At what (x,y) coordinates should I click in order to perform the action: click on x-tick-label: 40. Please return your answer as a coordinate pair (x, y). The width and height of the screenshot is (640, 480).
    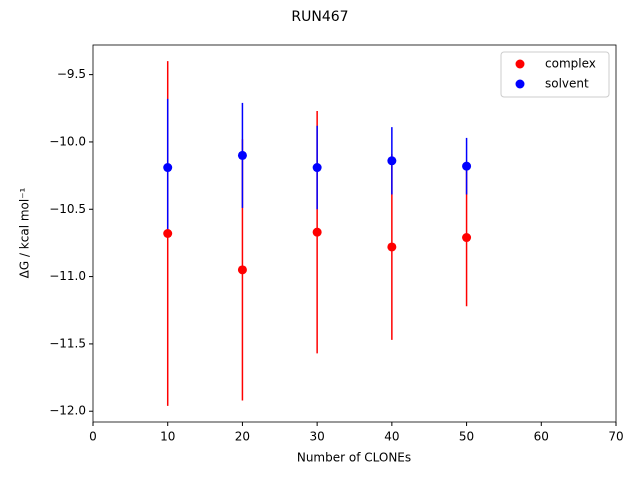
    Looking at the image, I should click on (391, 437).